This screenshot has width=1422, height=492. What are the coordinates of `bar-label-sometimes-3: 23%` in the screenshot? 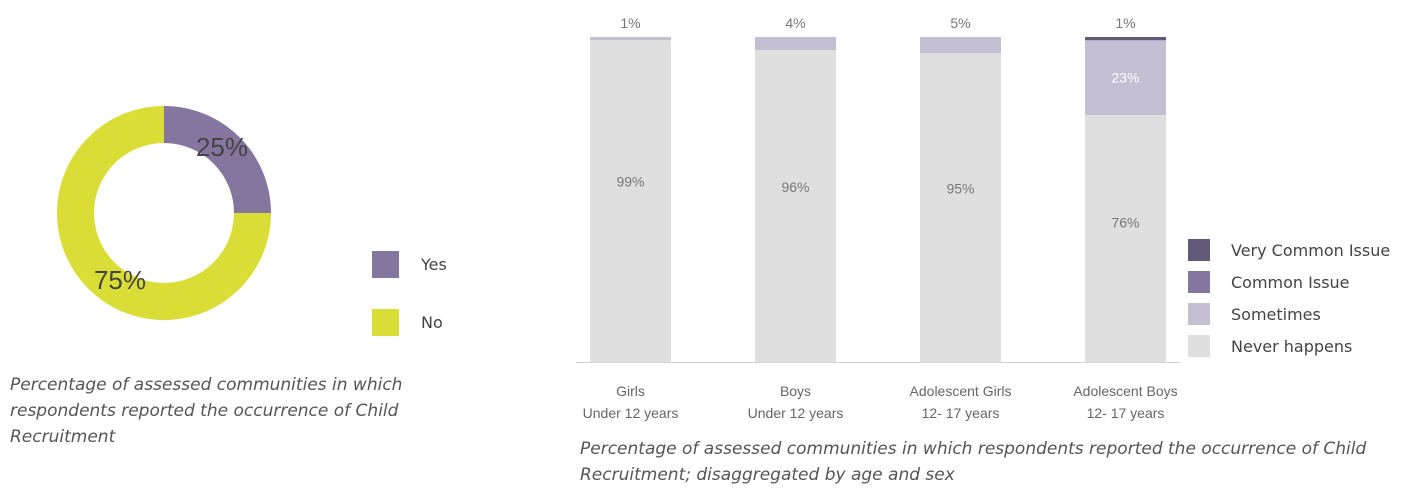 It's located at (1125, 78).